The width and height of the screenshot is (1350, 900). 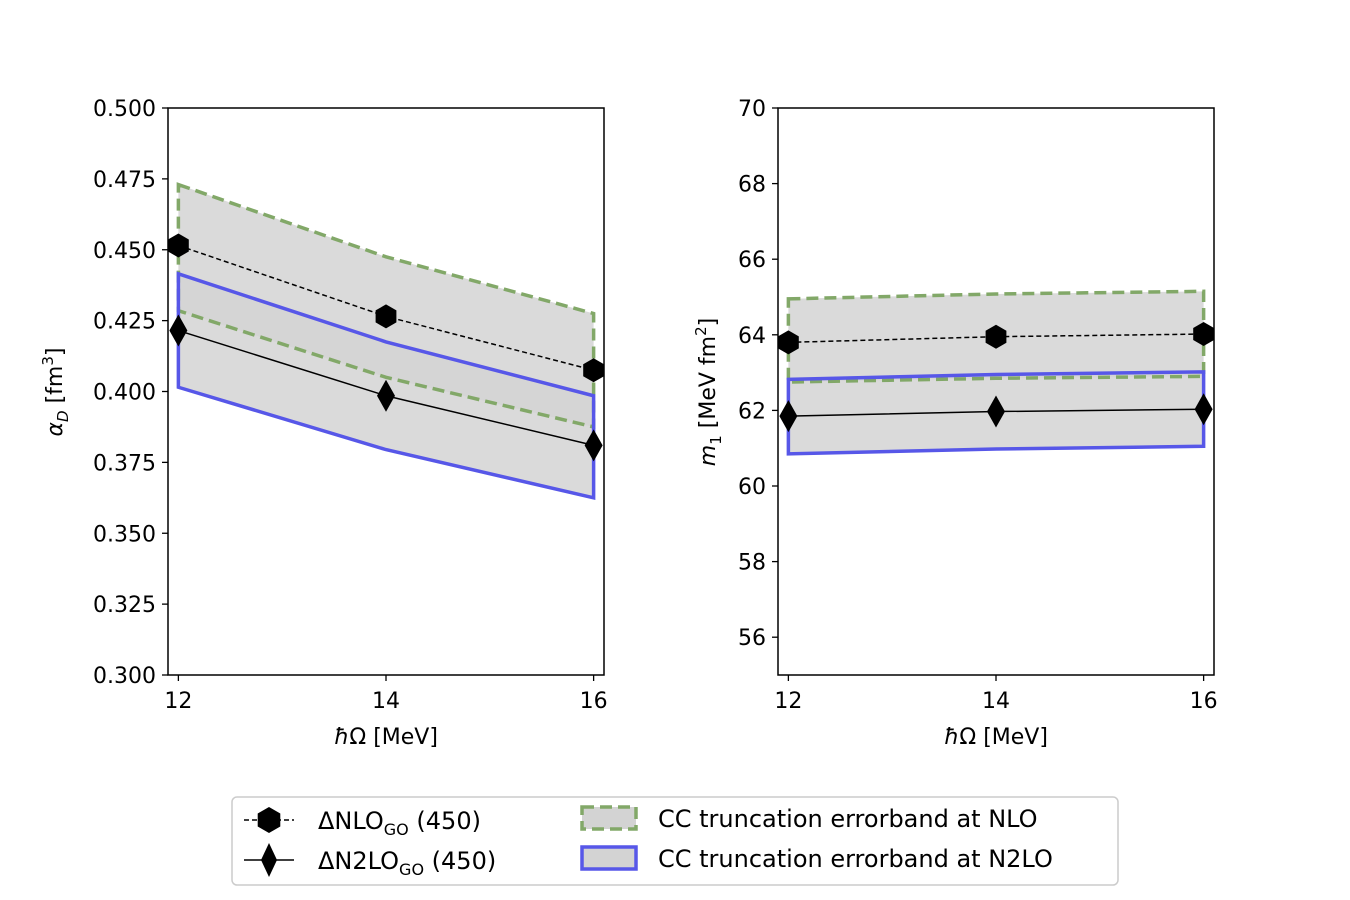 I want to click on legend-entry-n2lo: ΔN2LOGO (450), so click(x=370, y=861).